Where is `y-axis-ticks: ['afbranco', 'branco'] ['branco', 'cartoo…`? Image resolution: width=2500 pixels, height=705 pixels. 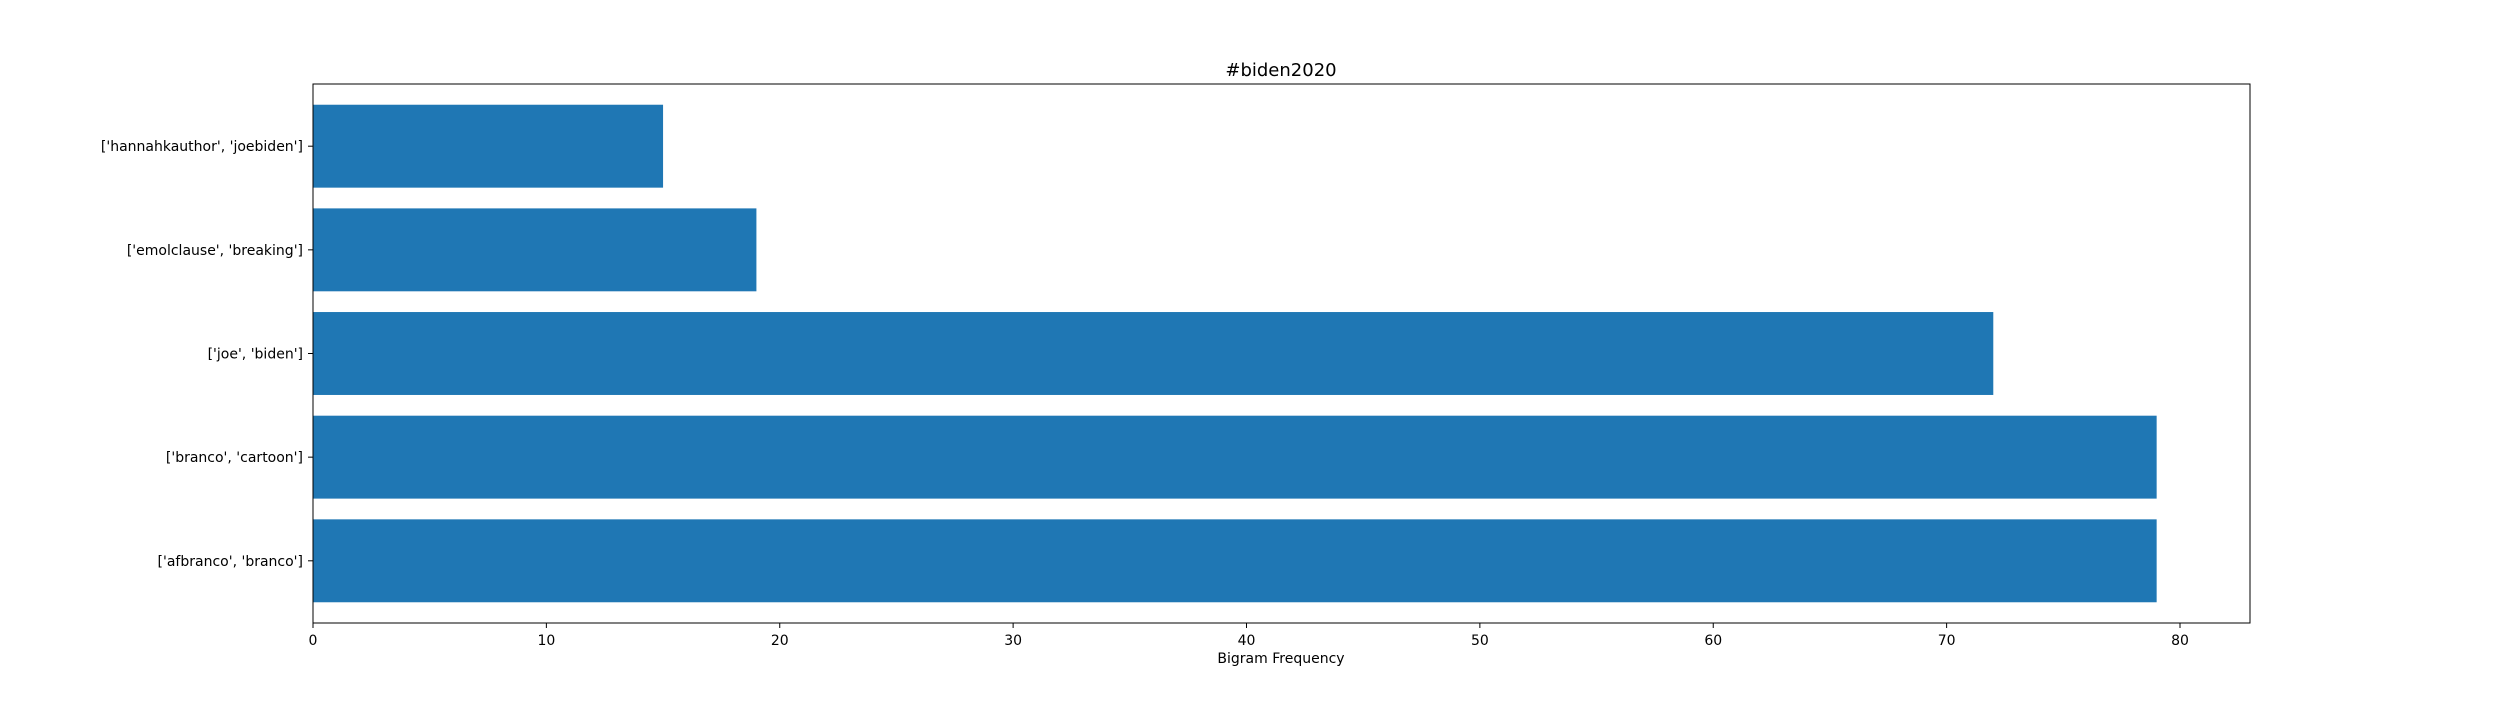 y-axis-ticks: ['afbranco', 'branco'] ['branco', 'cartoo… is located at coordinates (207, 354).